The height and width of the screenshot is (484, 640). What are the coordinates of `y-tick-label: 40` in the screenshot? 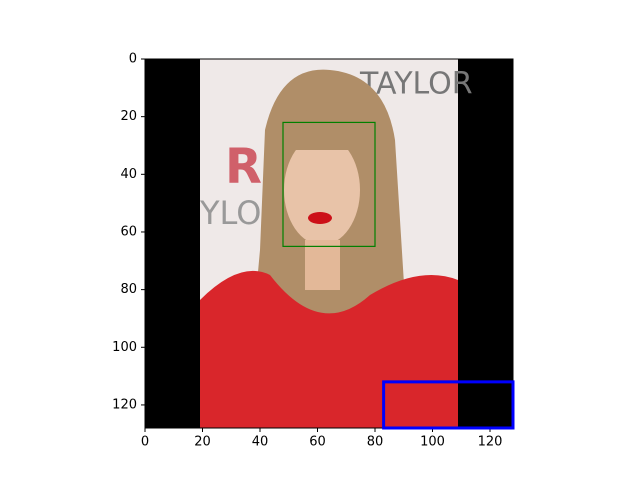 It's located at (128, 174).